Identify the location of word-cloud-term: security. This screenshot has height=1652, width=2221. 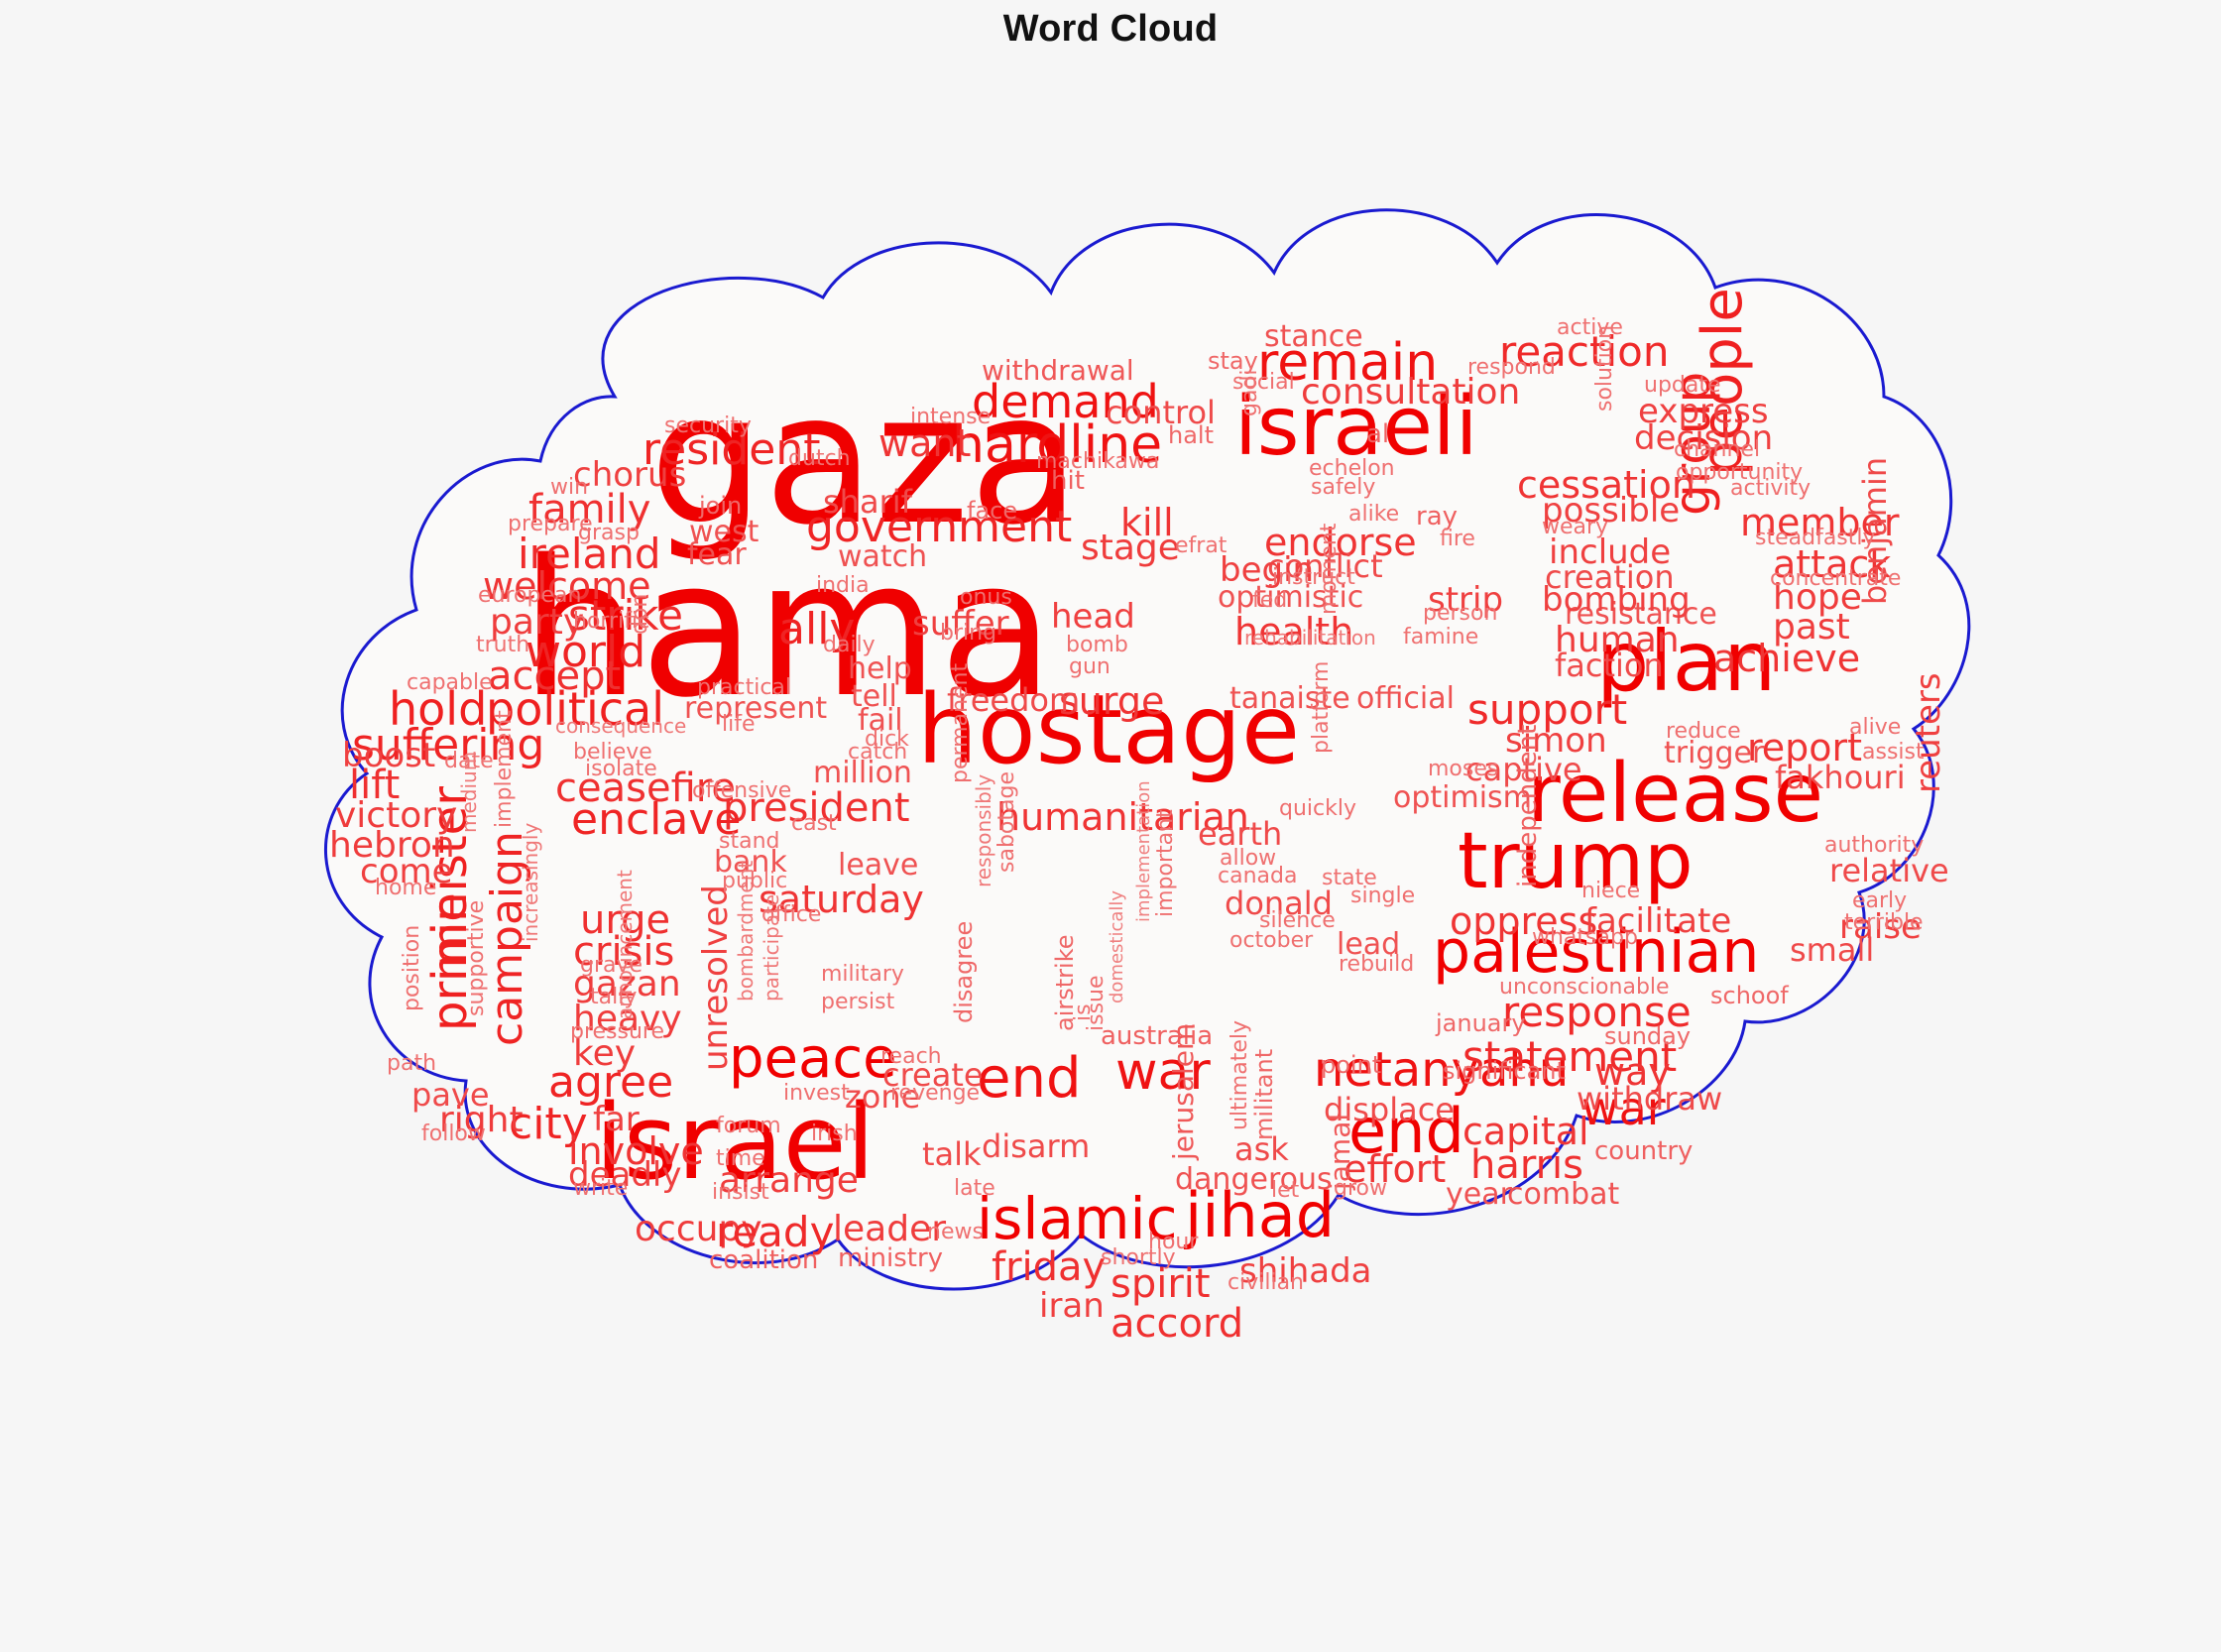
(708, 425).